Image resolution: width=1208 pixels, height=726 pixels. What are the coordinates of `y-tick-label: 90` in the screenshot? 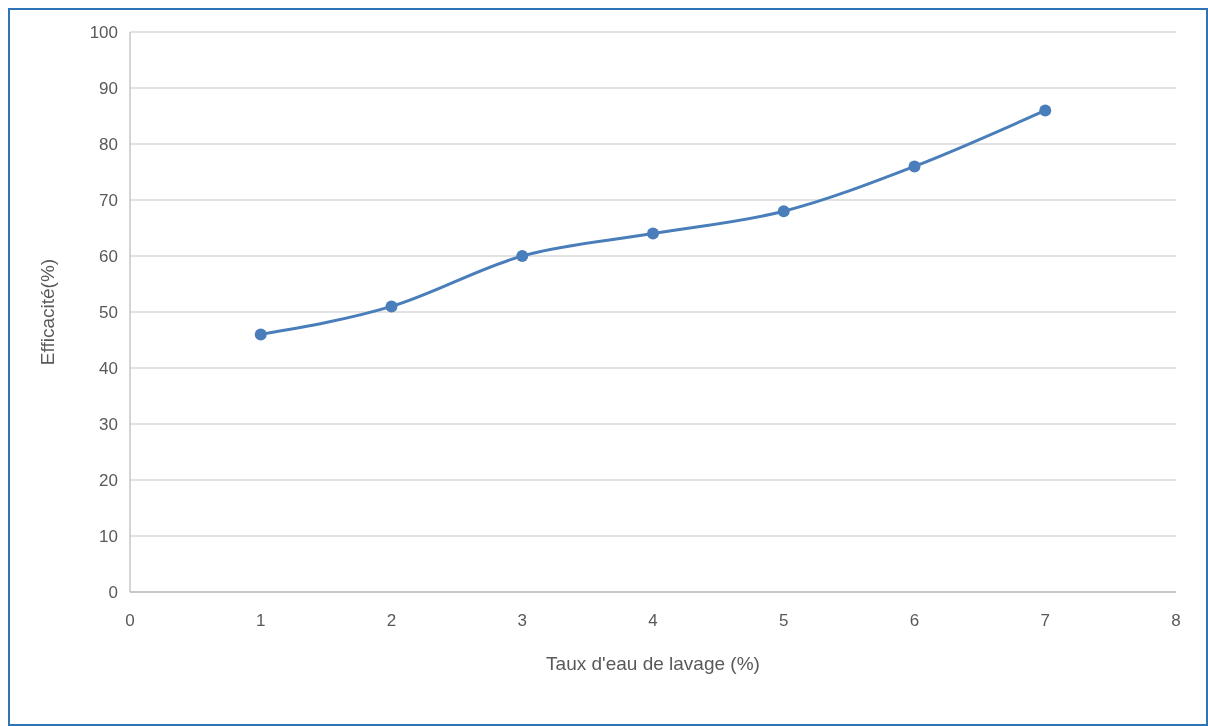 It's located at (108, 88).